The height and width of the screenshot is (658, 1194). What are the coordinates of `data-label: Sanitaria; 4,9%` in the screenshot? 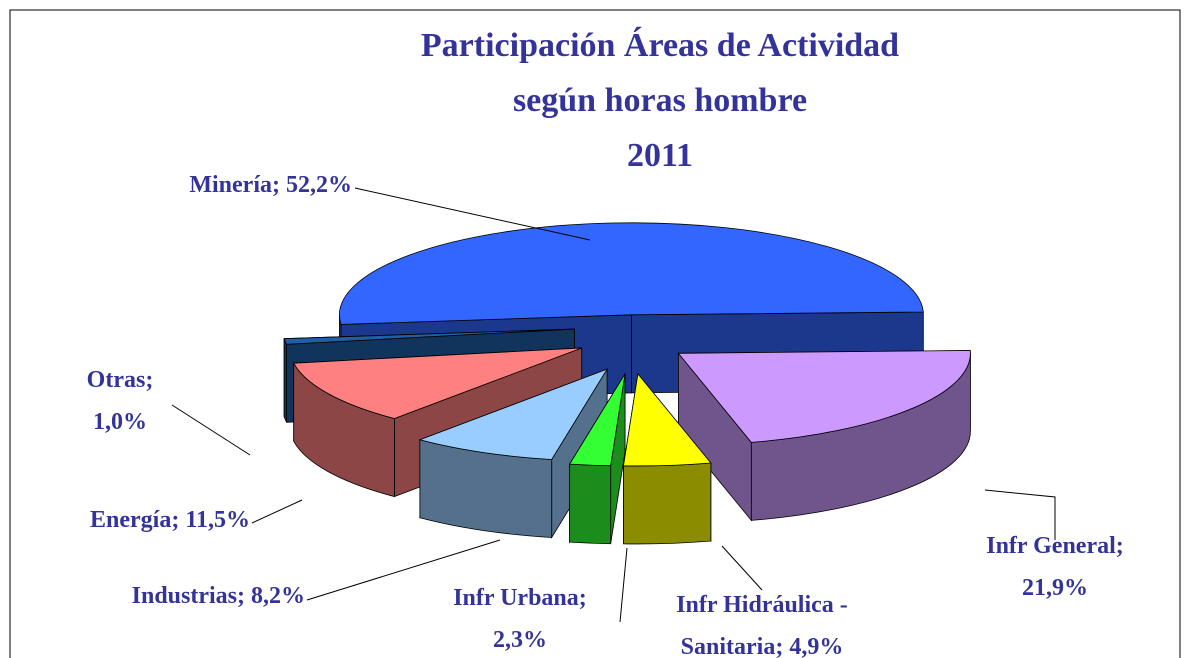 It's located at (762, 646).